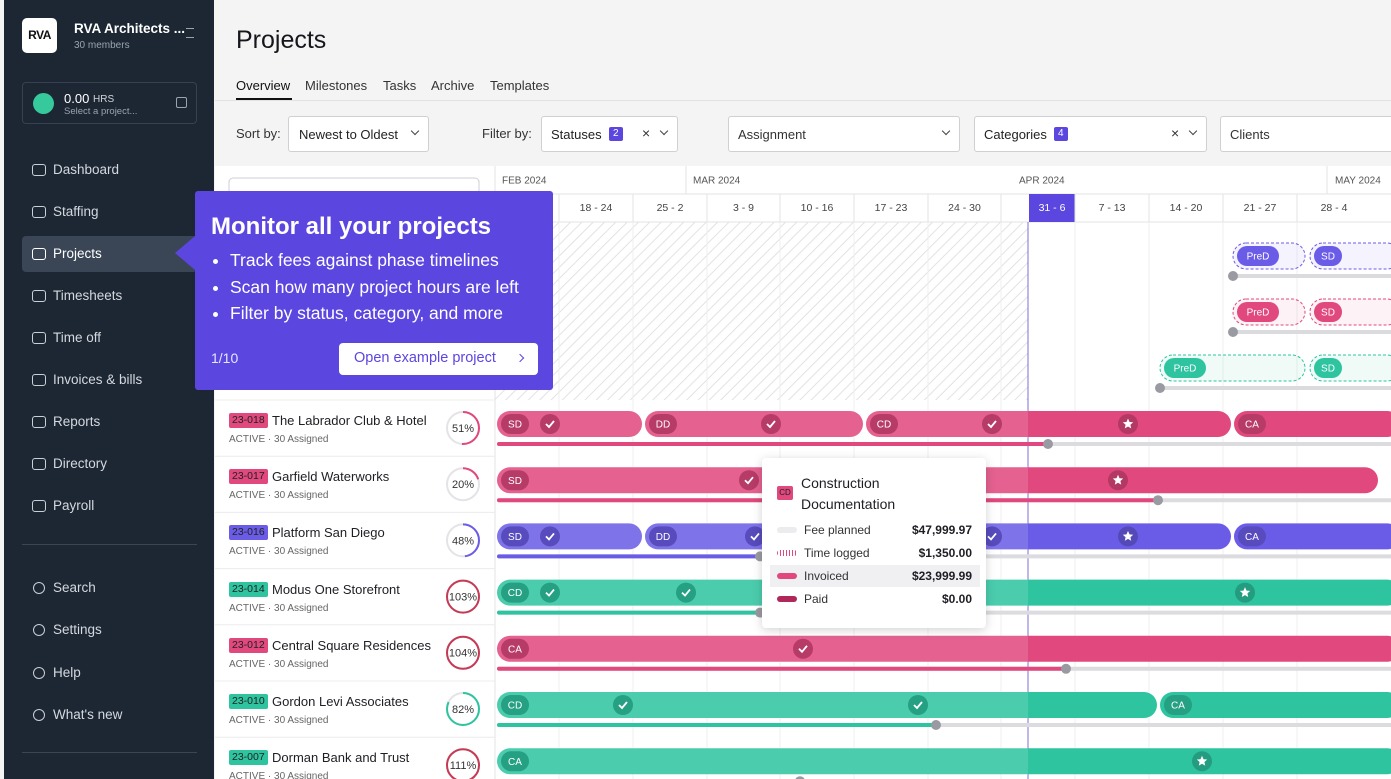 The width and height of the screenshot is (1391, 779). What do you see at coordinates (351, 645) in the screenshot?
I see `project-name: Central Square Residences` at bounding box center [351, 645].